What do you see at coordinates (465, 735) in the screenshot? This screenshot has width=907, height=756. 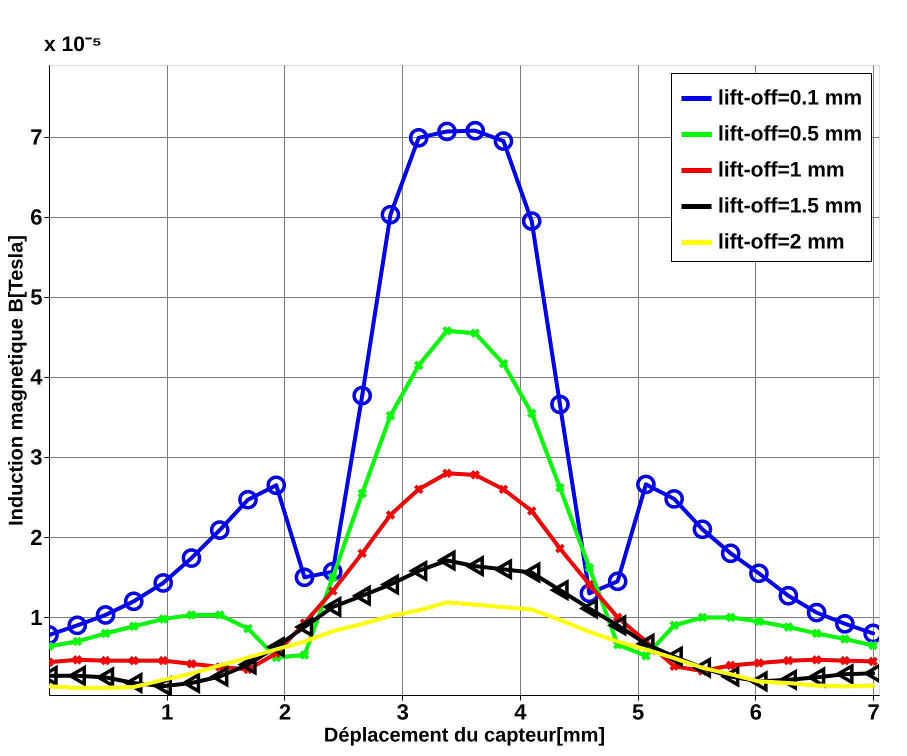 I see `x-axis-title: Déplacement du capteur[mm]` at bounding box center [465, 735].